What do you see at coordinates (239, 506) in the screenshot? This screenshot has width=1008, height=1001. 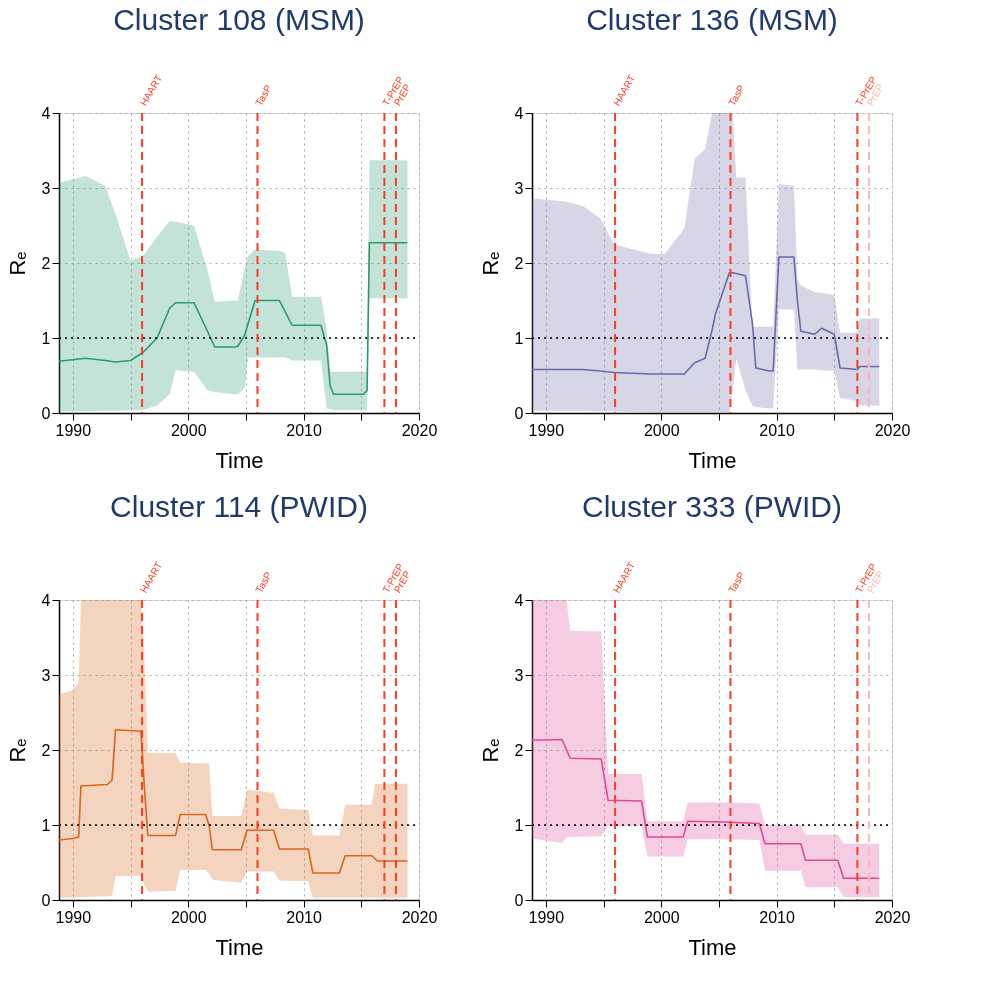 I see `chart-title: Cluster 114 (PWID)` at bounding box center [239, 506].